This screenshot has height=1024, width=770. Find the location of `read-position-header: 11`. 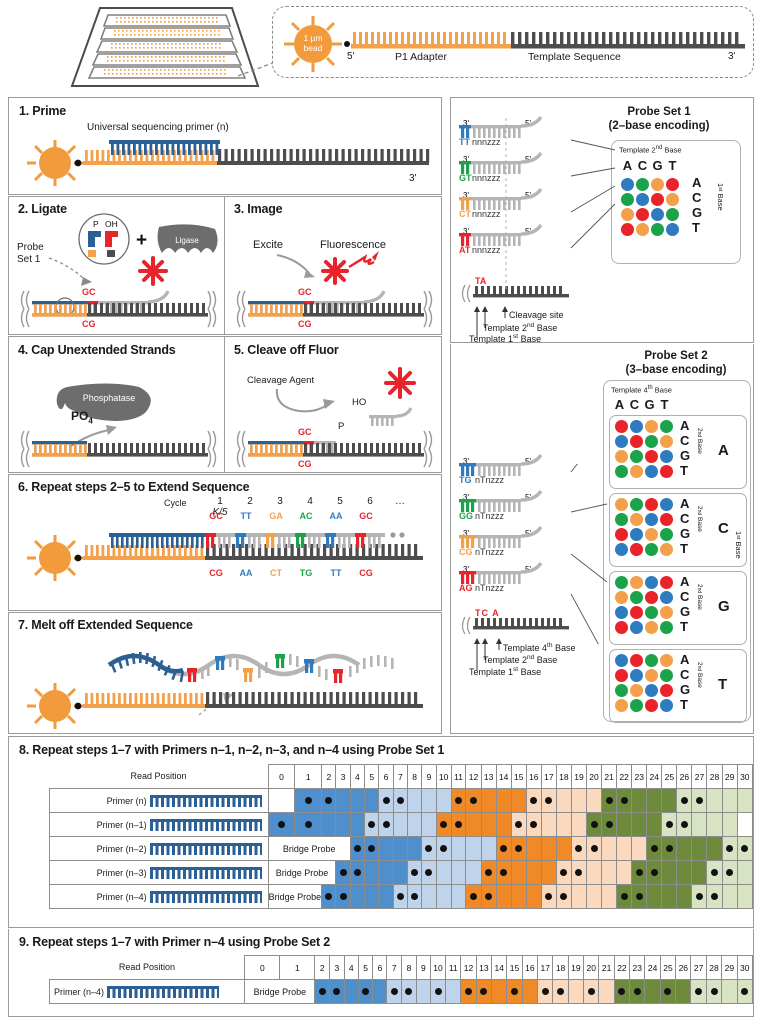

read-position-header: 11 is located at coordinates (453, 967).